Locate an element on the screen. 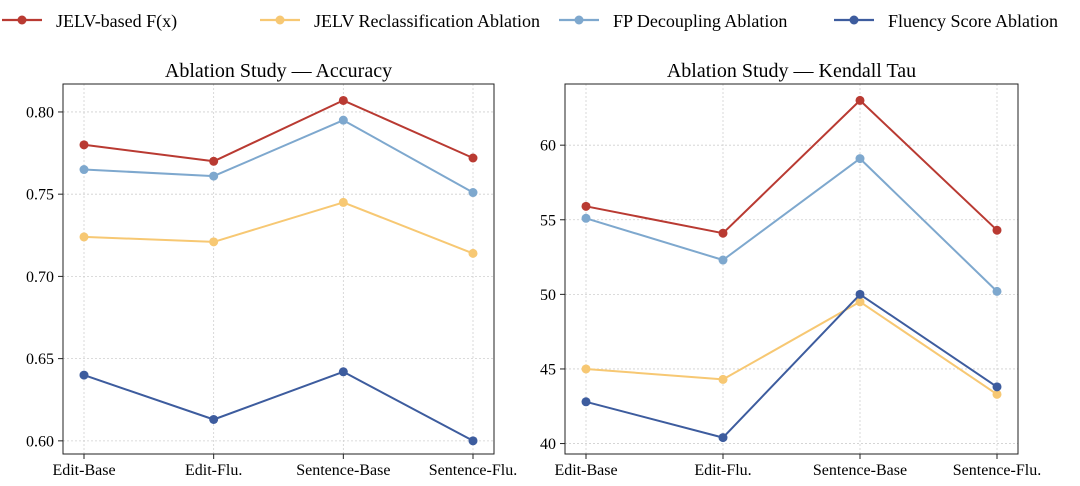  chart-title: Ablation Study — Accuracy is located at coordinates (278, 71).